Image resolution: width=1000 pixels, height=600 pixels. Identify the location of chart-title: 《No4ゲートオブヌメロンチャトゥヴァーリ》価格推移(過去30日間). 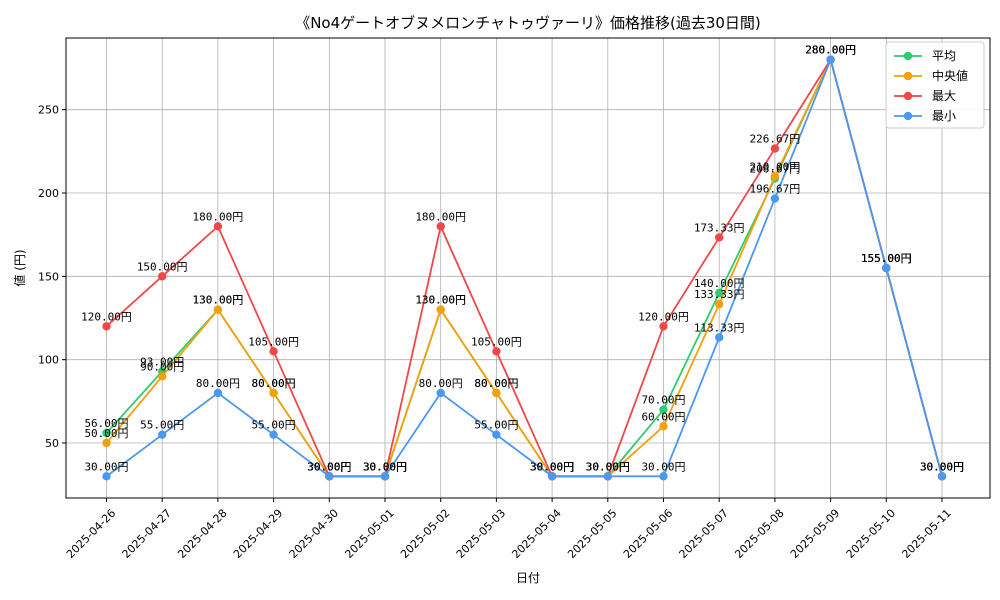
(528, 23).